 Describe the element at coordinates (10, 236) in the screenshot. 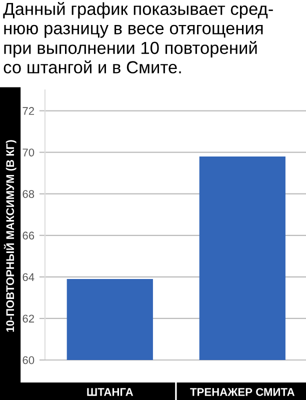

I see `y-axis-title: 10-ПОВТОРНЫЙ МАКСИМУМ (В КГ)` at that location.